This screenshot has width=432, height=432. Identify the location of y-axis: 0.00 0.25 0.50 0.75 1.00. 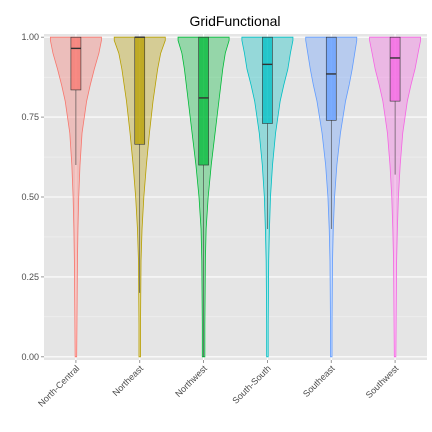
(32, 197).